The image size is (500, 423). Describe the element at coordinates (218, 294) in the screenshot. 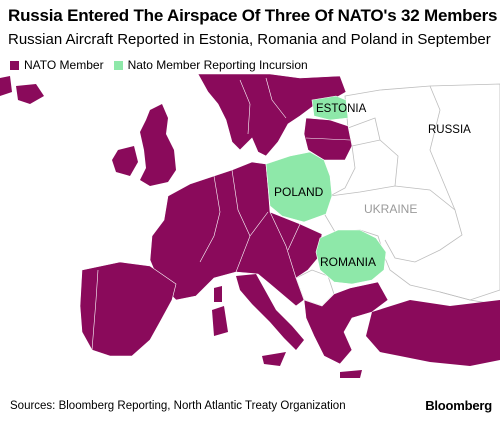

I see `corsica` at that location.